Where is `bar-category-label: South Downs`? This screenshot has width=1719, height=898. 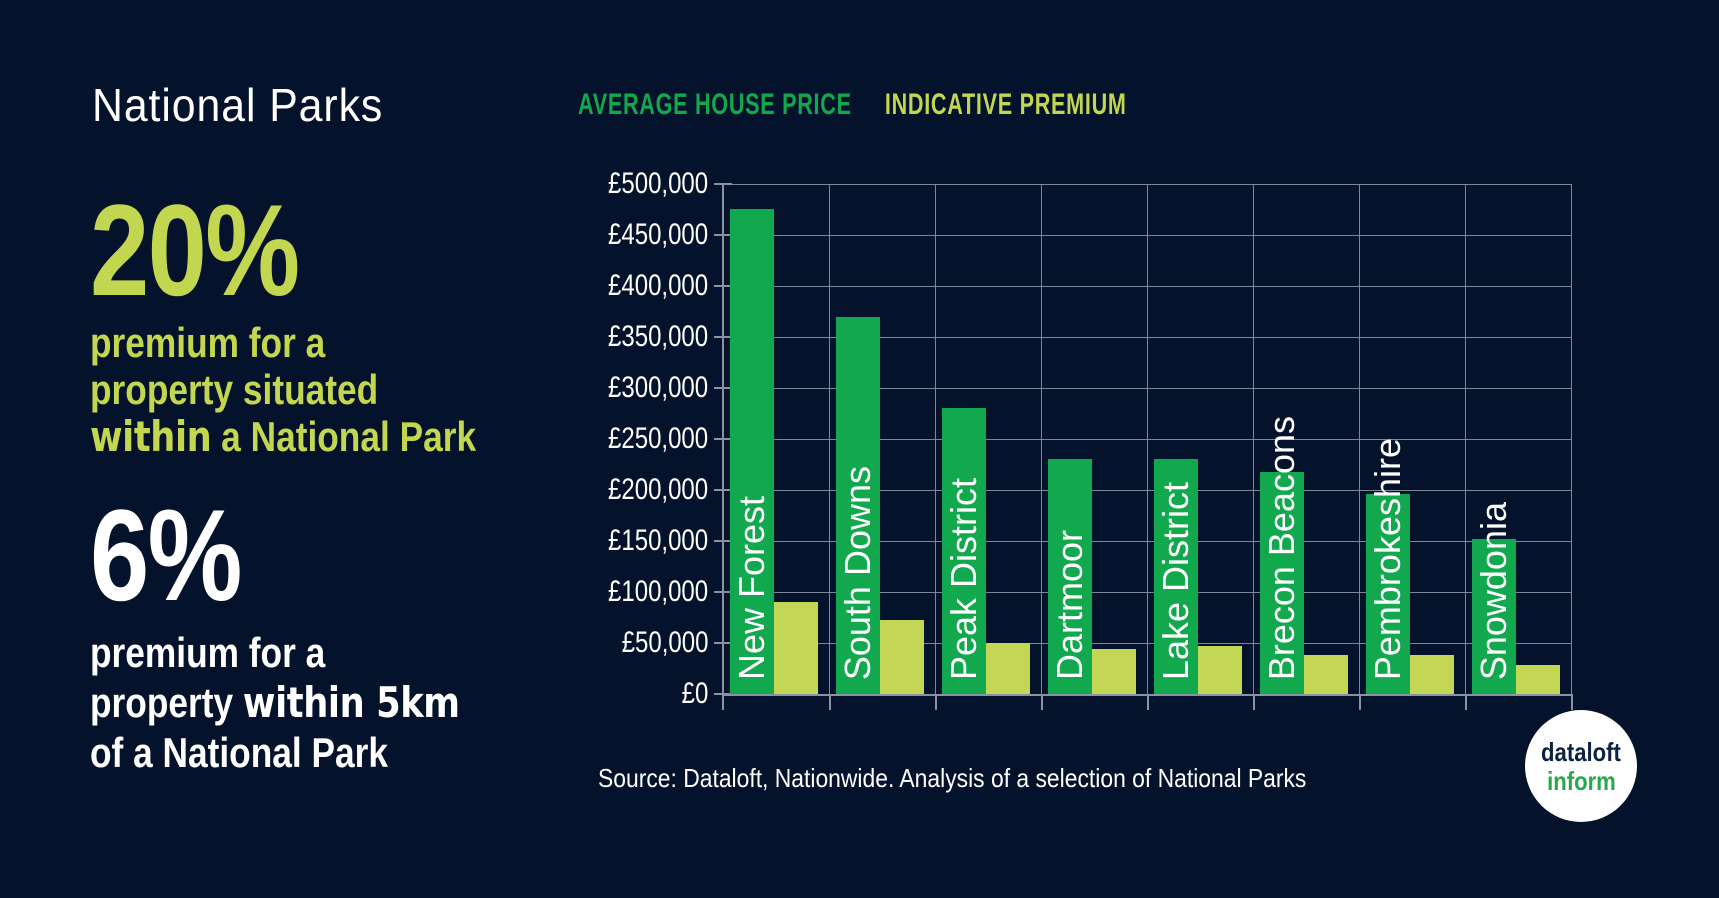 bar-category-label: South Downs is located at coordinates (857, 572).